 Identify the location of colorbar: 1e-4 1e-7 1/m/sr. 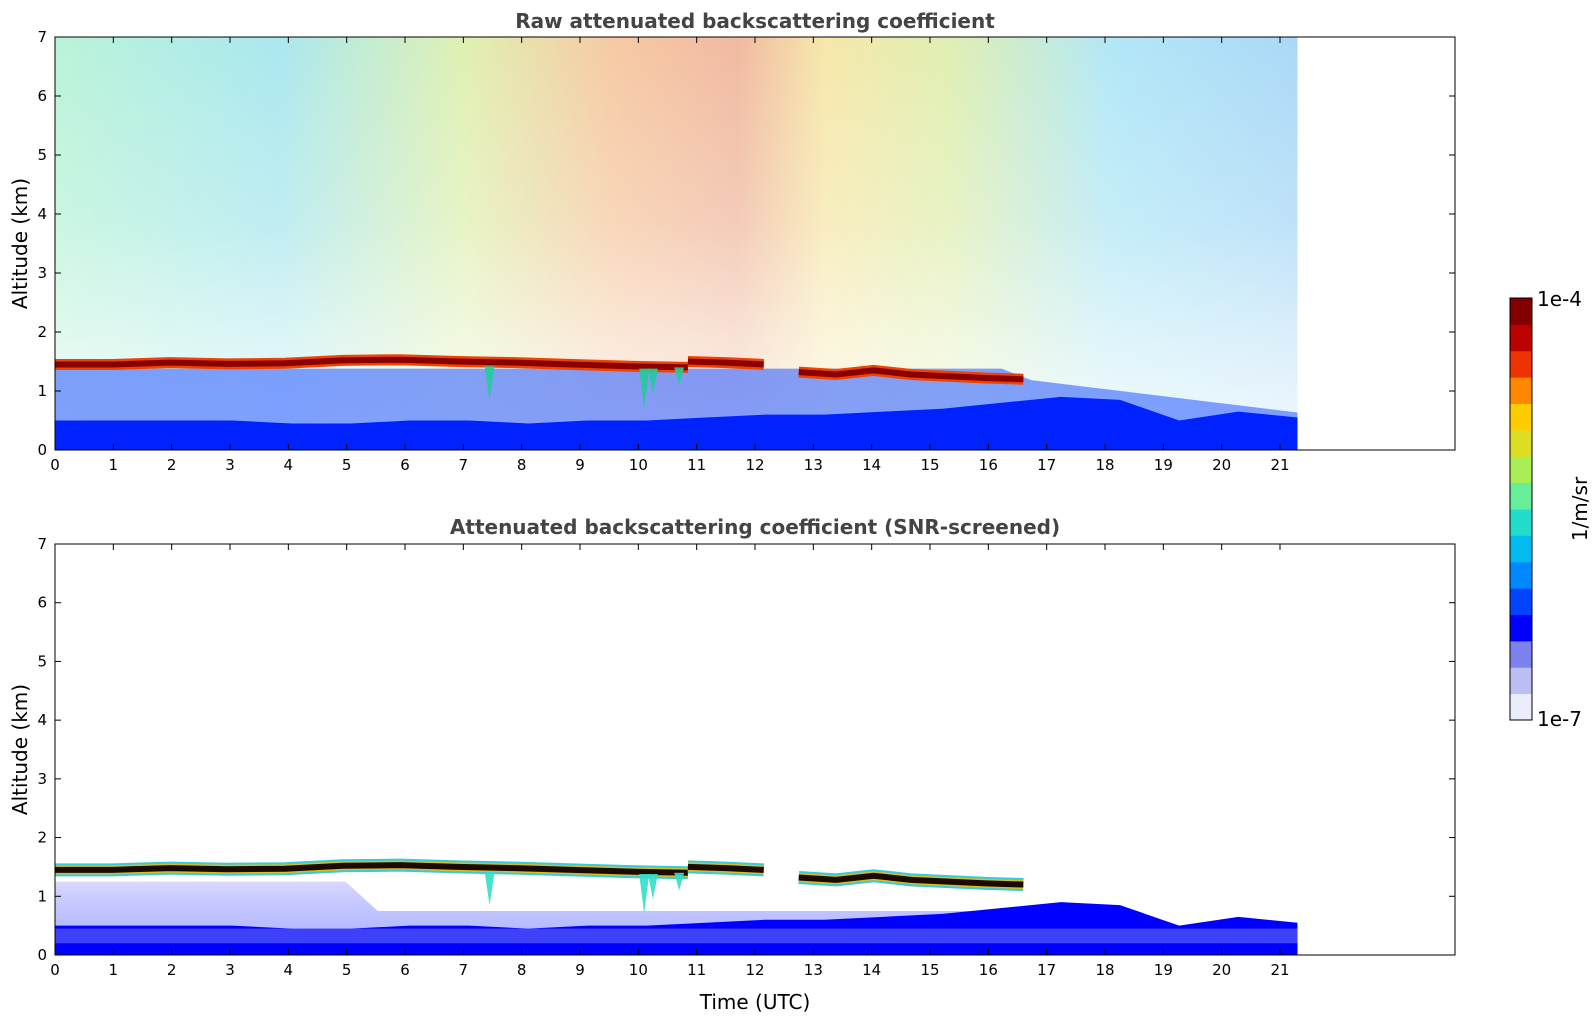
(1550, 509).